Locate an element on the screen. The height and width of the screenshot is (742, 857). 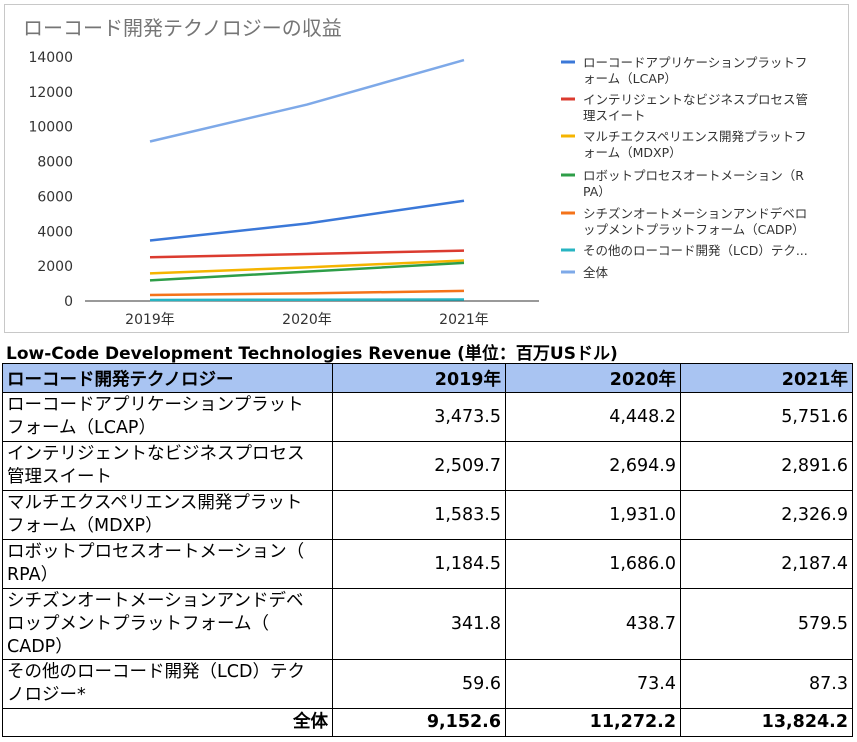
total-value-2019: 9,152.6 is located at coordinates (419, 722).